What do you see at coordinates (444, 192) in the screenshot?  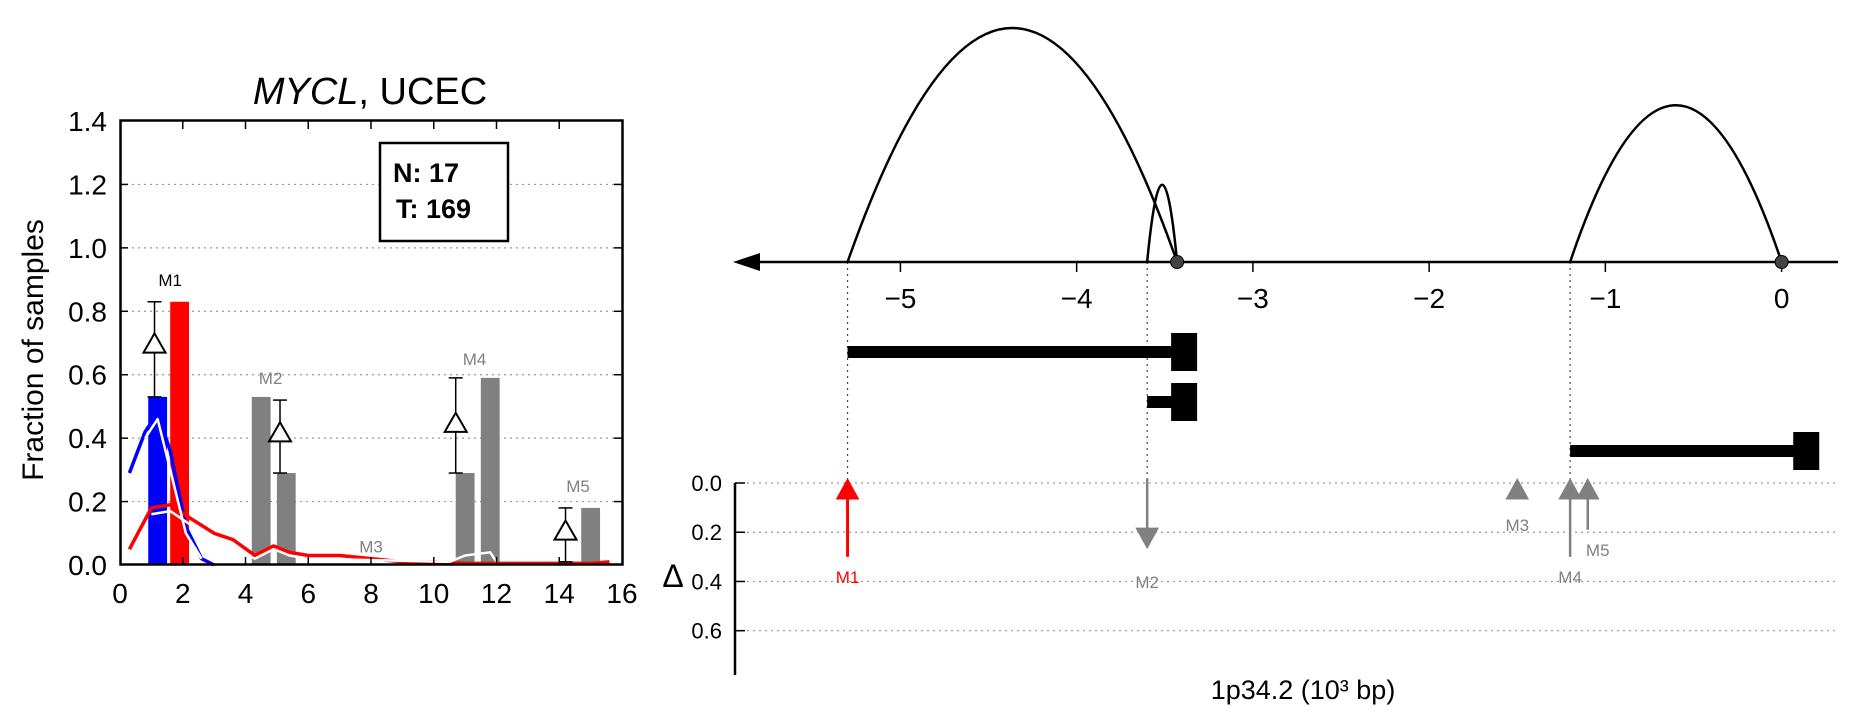 I see `stats-box: N: 17 T: 169` at bounding box center [444, 192].